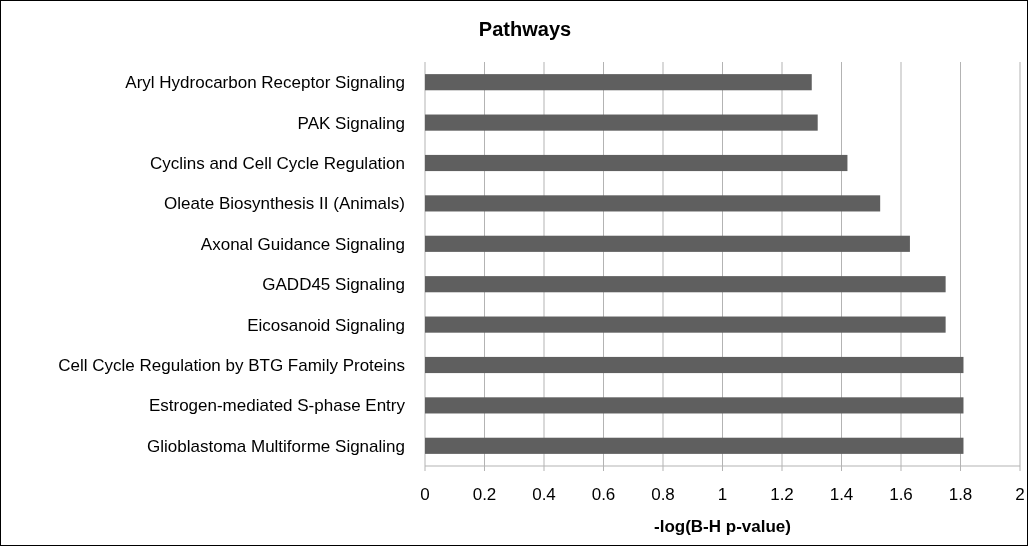 The width and height of the screenshot is (1028, 546). What do you see at coordinates (1020, 494) in the screenshot?
I see `x-tick-label: 2` at bounding box center [1020, 494].